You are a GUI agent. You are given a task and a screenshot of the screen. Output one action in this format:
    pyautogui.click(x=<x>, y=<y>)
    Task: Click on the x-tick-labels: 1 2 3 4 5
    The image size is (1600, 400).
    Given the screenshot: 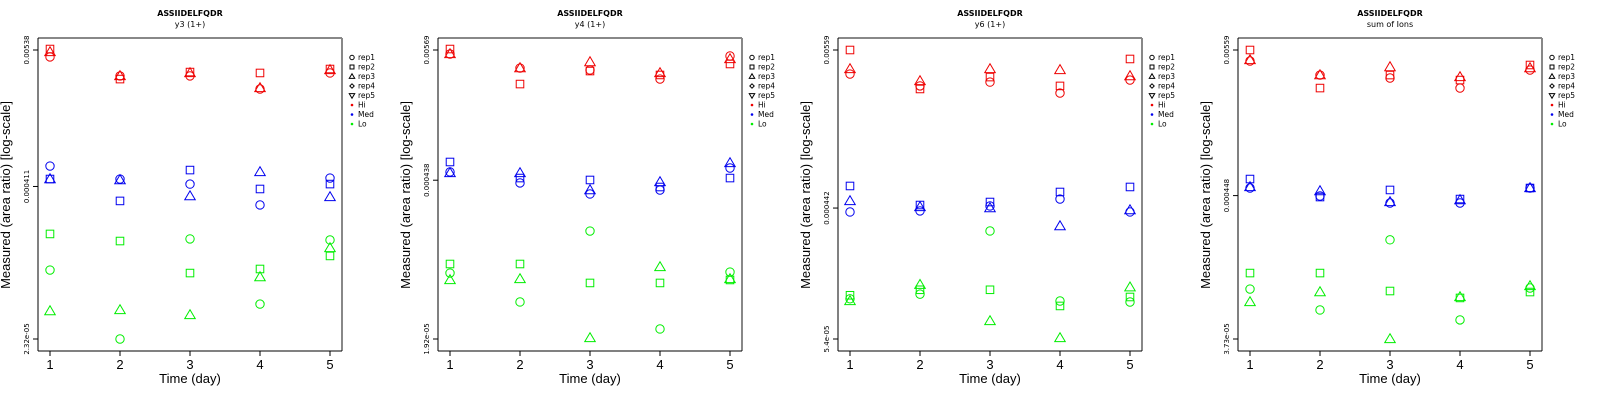 What is the action you would take?
    pyautogui.click(x=589, y=364)
    